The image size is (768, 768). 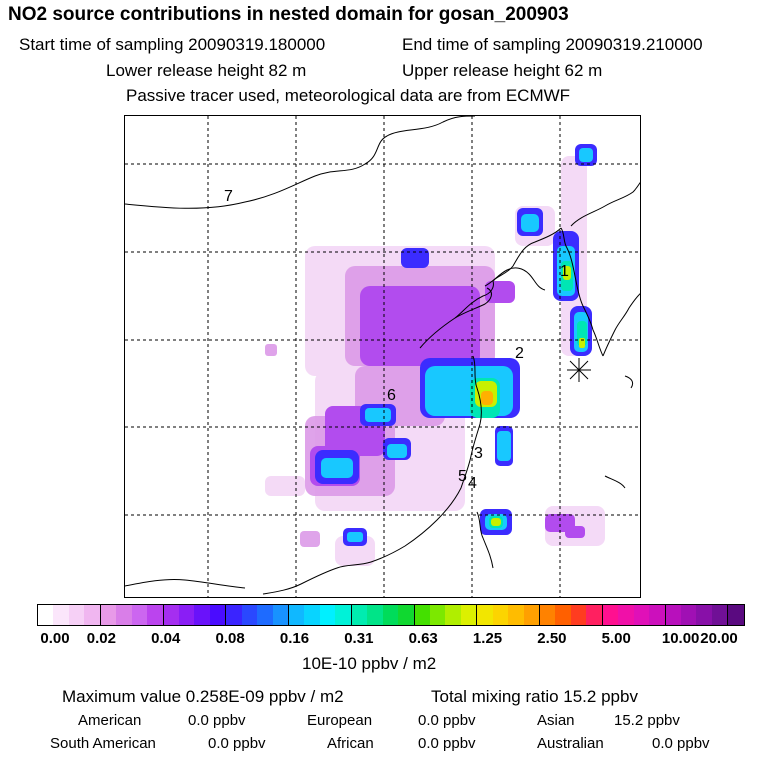 I want to click on region-label-1: 1, so click(x=564, y=271).